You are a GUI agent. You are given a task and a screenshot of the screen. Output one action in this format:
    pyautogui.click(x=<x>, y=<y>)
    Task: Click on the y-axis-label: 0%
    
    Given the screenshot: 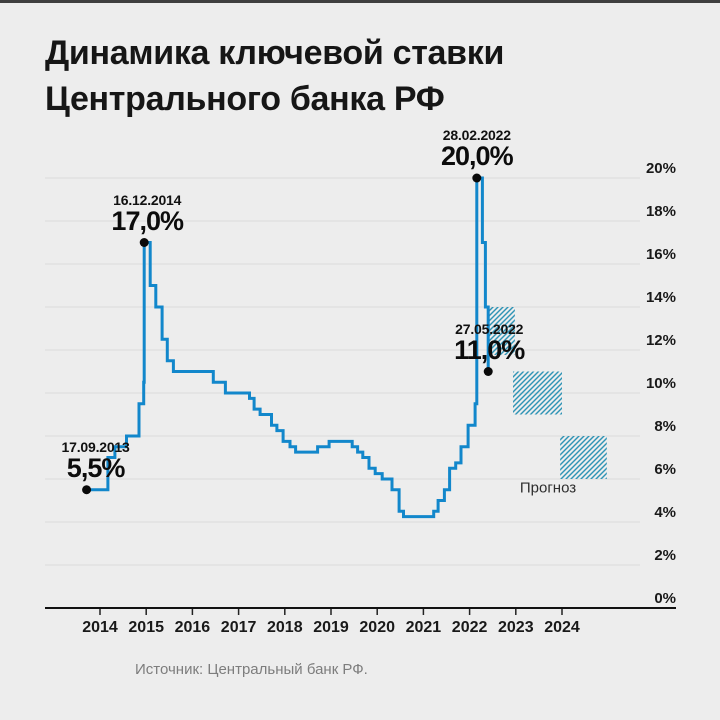 What is the action you would take?
    pyautogui.click(x=665, y=598)
    